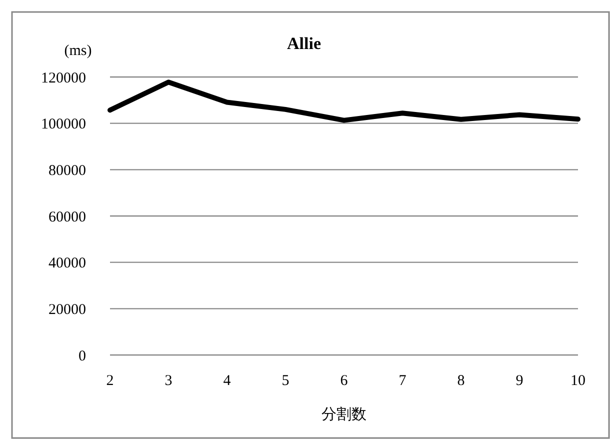  I want to click on x-tick-label: 4, so click(227, 381).